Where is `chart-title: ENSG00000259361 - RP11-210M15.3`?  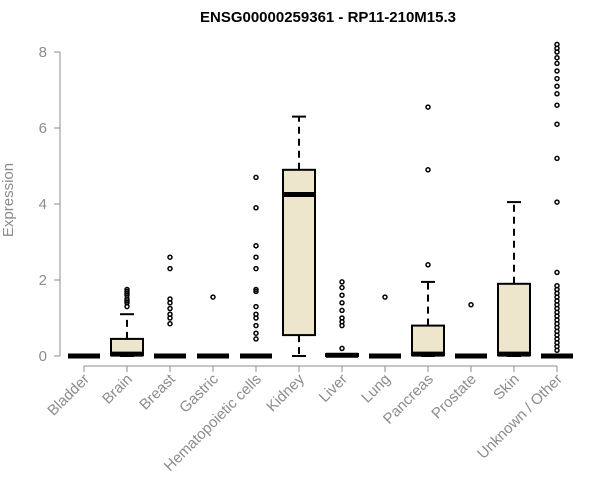
chart-title: ENSG00000259361 - RP11-210M15.3 is located at coordinates (328, 17).